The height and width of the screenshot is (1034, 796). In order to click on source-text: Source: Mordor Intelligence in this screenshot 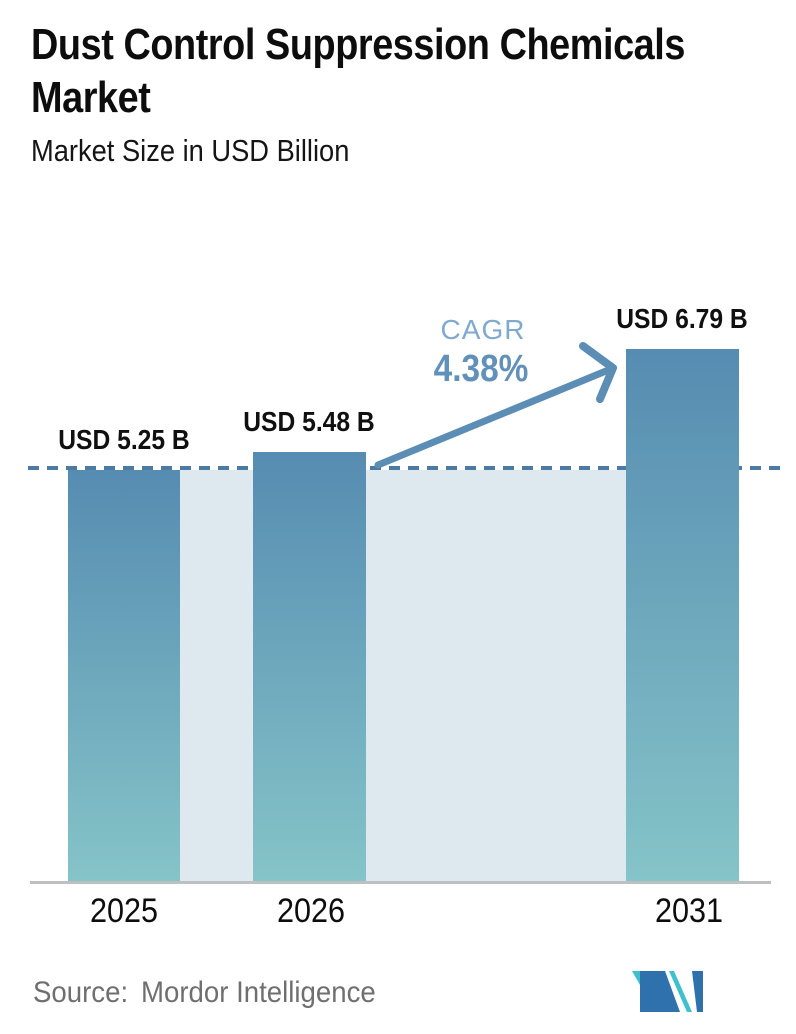, I will do `click(204, 993)`.